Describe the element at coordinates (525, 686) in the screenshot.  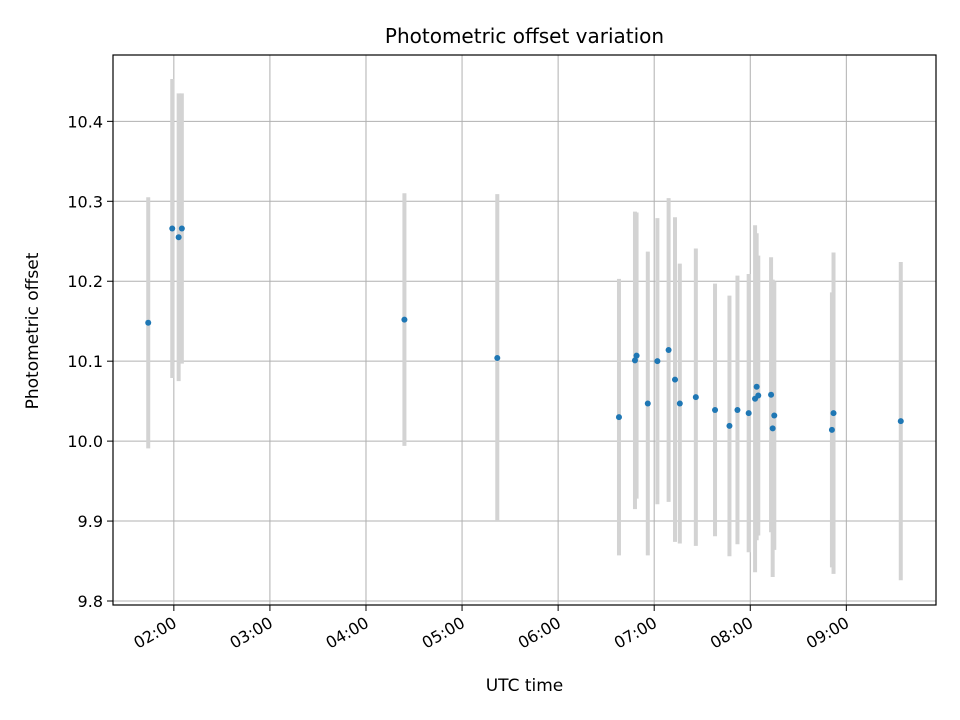
I see `x-axis-title: UTC time` at that location.